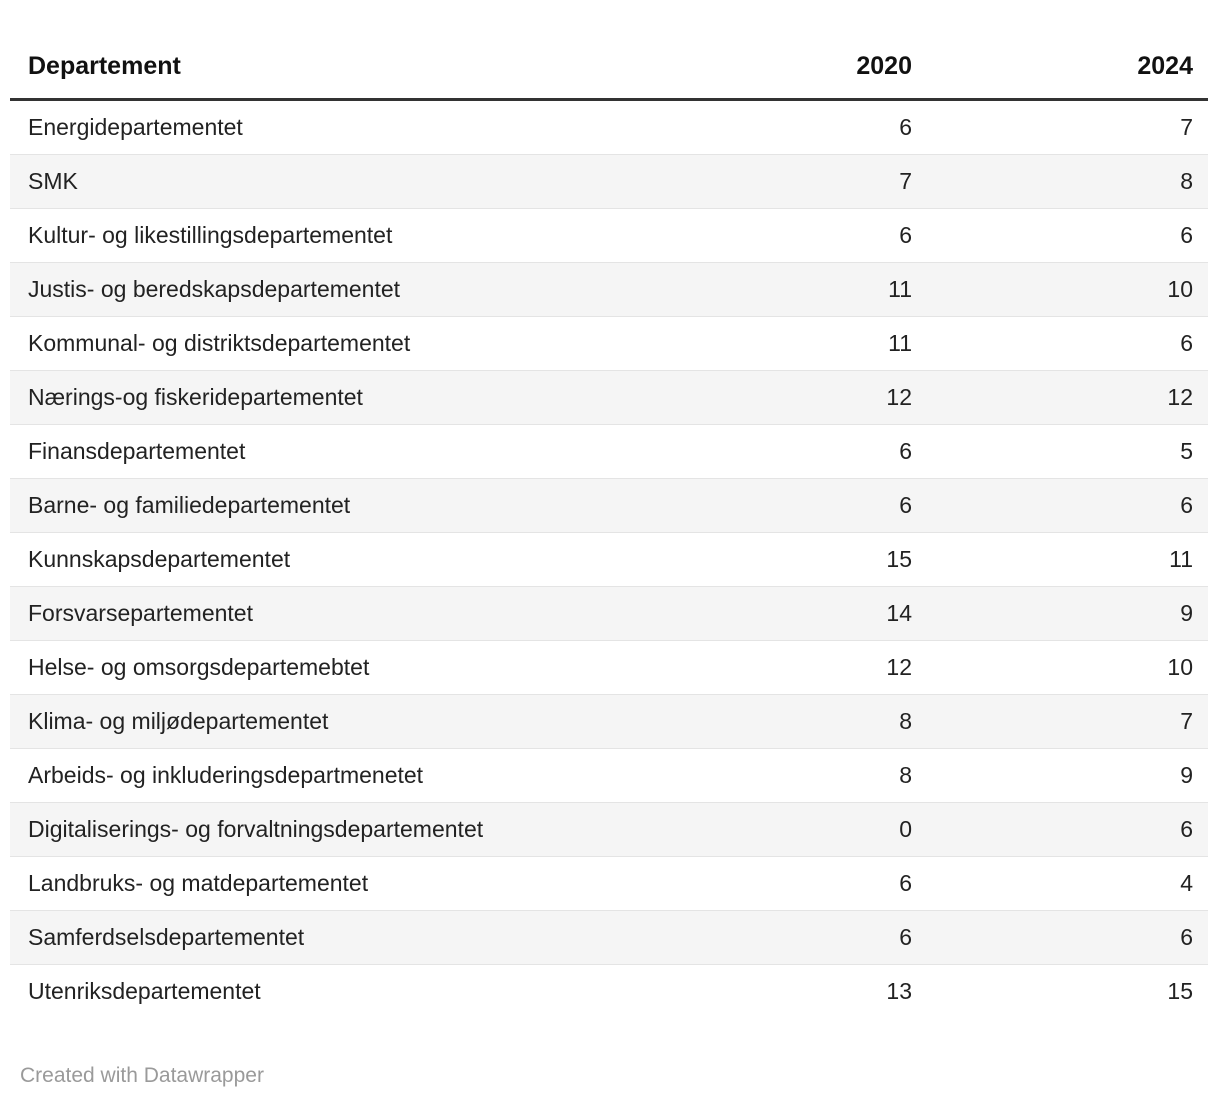  What do you see at coordinates (178, 721) in the screenshot?
I see `row-label-cell: Klima- og miljødepartementet` at bounding box center [178, 721].